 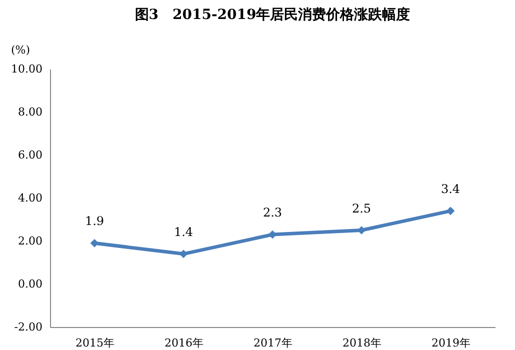 I want to click on x-tick-label: 2019年, so click(x=451, y=343).